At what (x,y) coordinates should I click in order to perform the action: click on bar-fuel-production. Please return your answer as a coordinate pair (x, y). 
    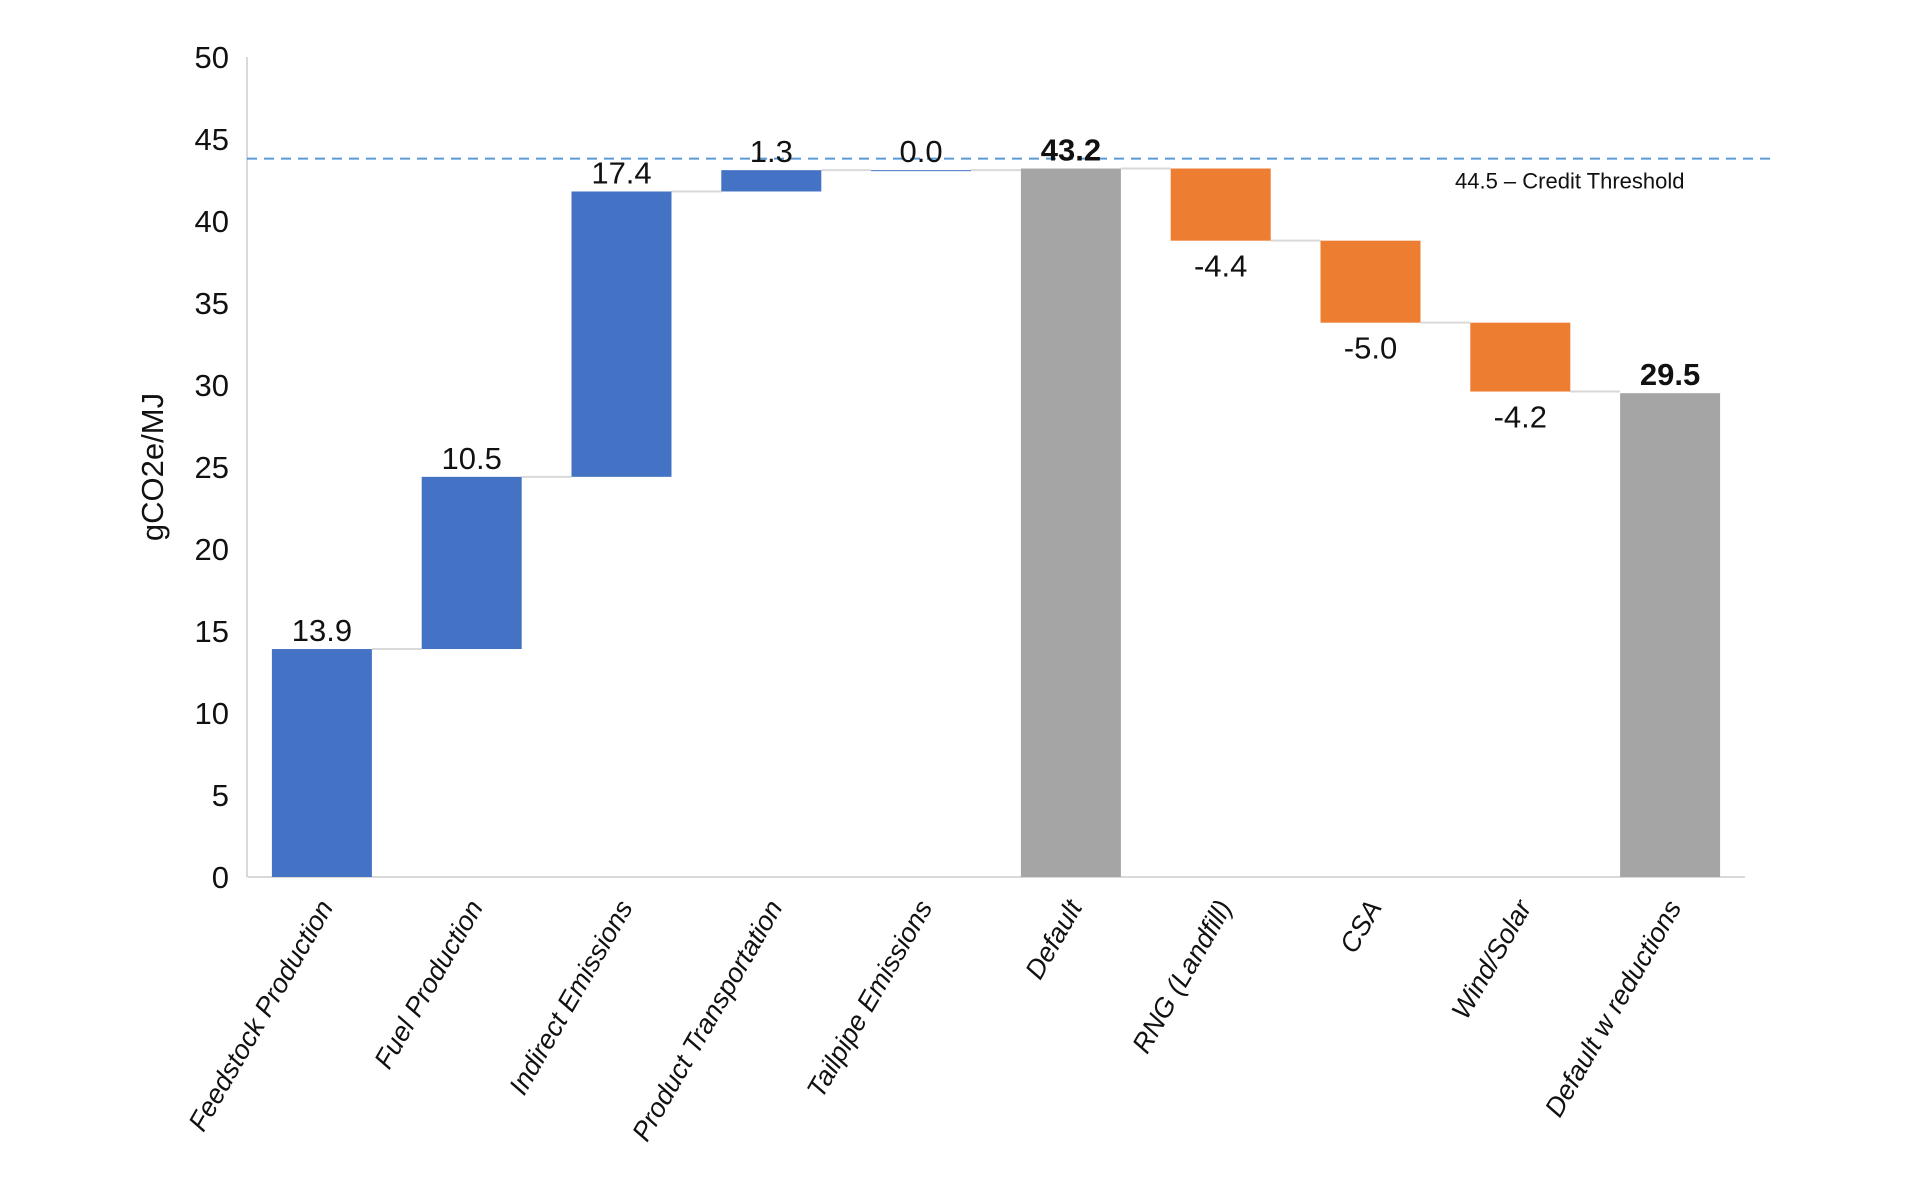
    Looking at the image, I should click on (471, 563).